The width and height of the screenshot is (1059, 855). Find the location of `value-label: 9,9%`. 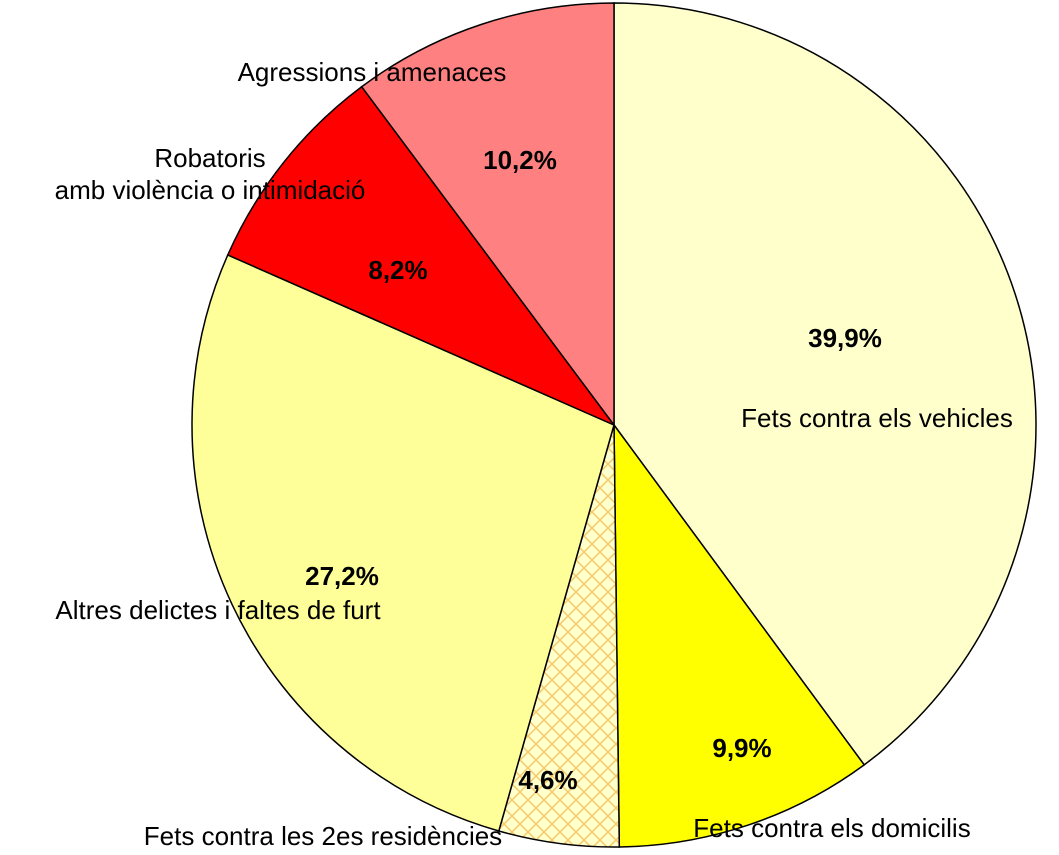

value-label: 9,9% is located at coordinates (741, 748).